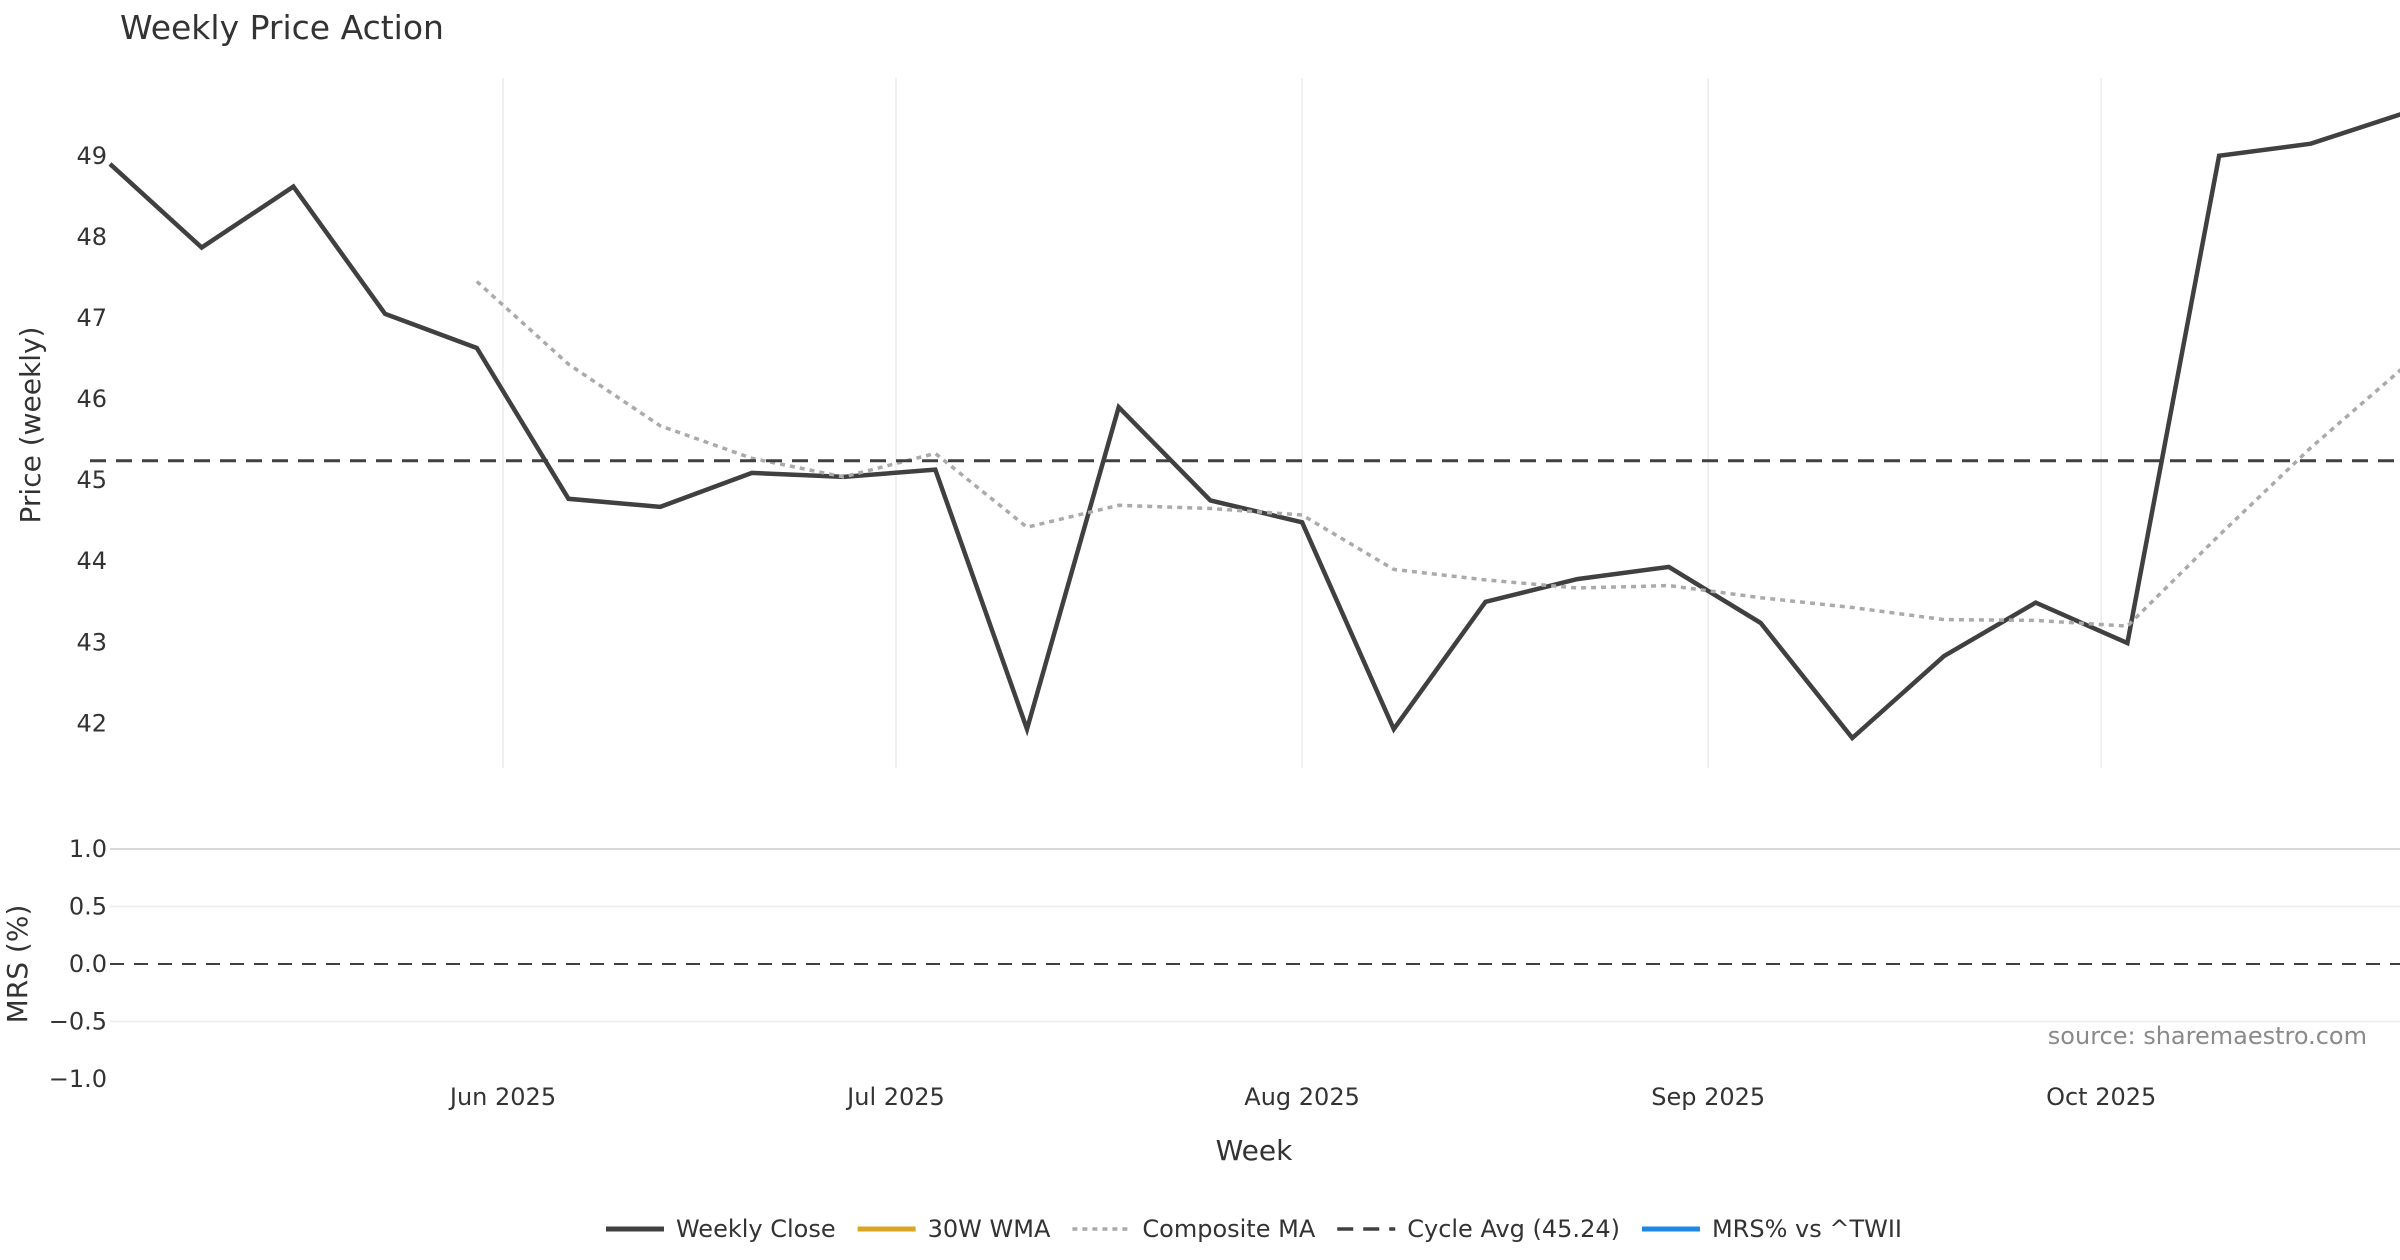 This screenshot has height=1260, width=2400. I want to click on mrs-y-tick-label: 1.0, so click(88, 849).